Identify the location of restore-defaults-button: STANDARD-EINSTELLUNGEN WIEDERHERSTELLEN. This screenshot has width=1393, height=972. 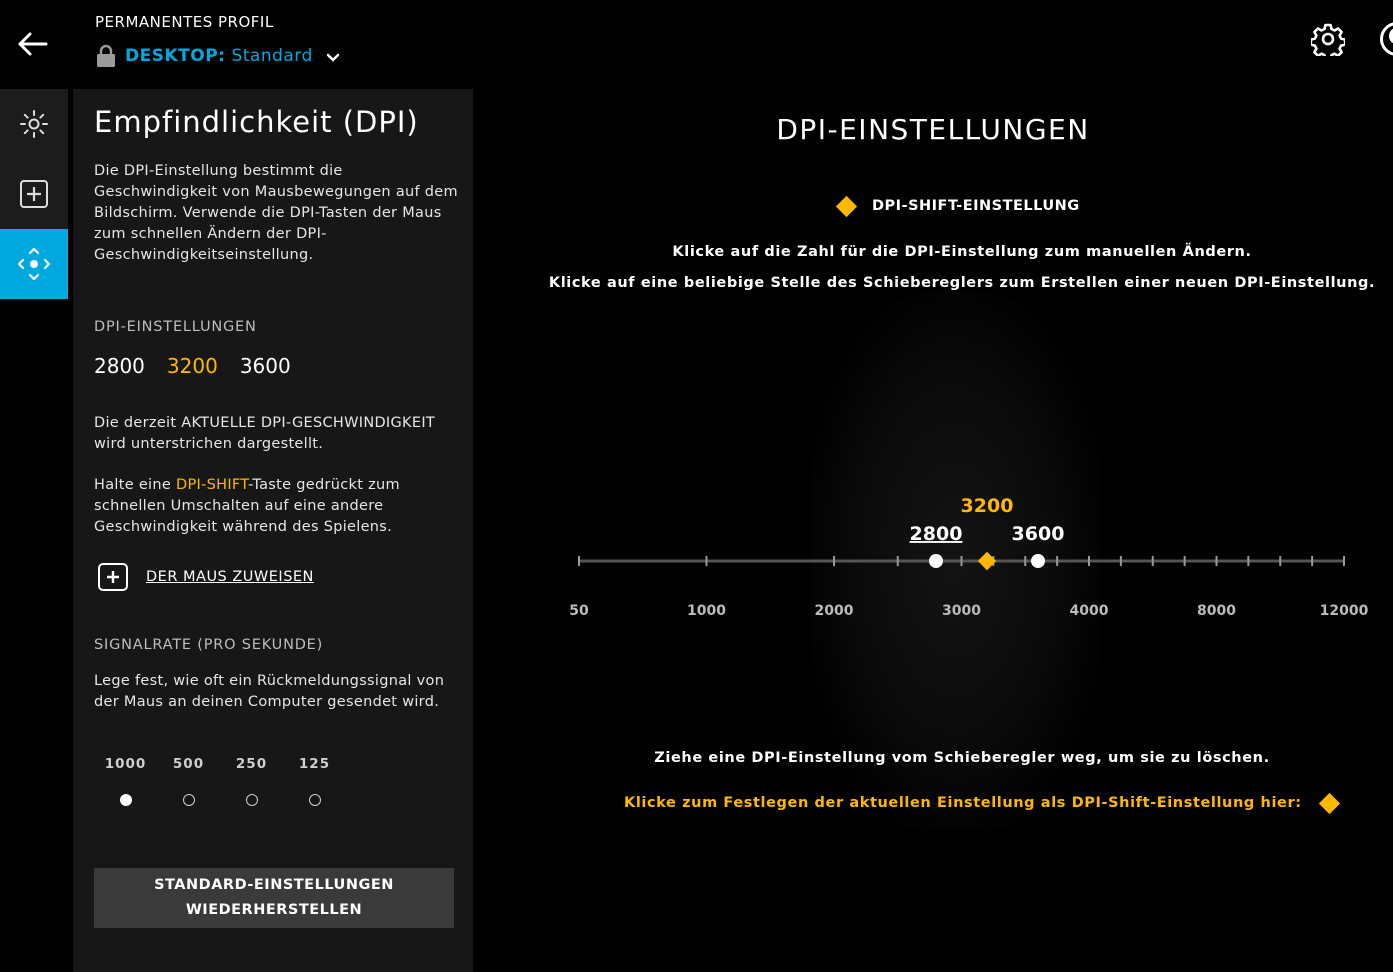
(274, 898).